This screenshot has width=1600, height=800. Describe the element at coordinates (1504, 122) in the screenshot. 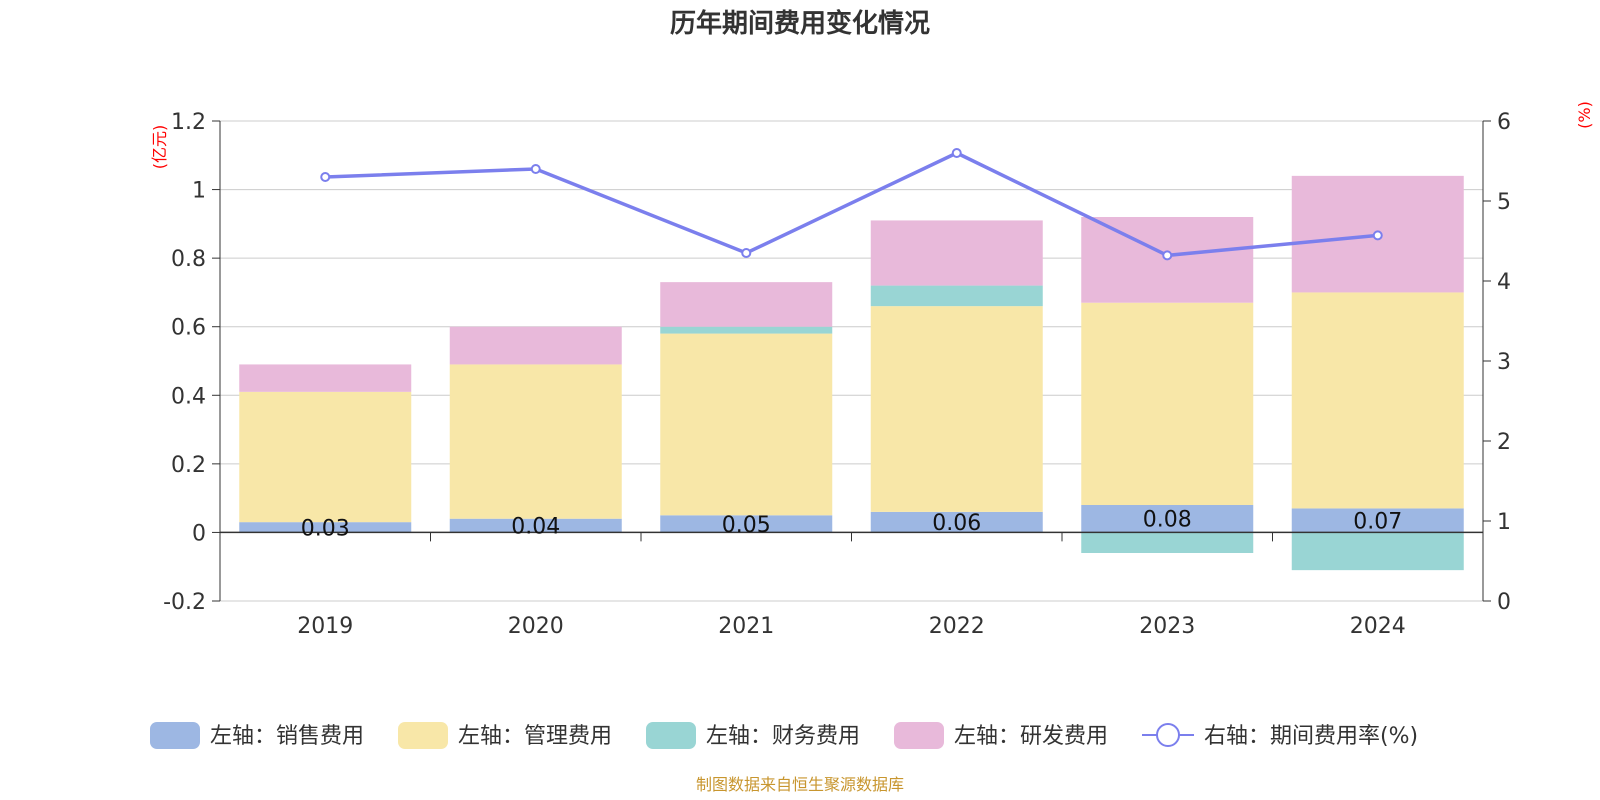

I see `right-tick-label: 6` at that location.